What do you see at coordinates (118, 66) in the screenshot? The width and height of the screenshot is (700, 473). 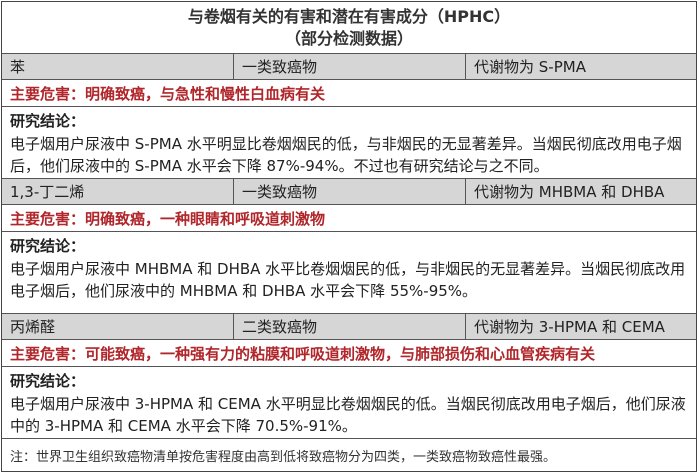 I see `substance-name: 苯` at bounding box center [118, 66].